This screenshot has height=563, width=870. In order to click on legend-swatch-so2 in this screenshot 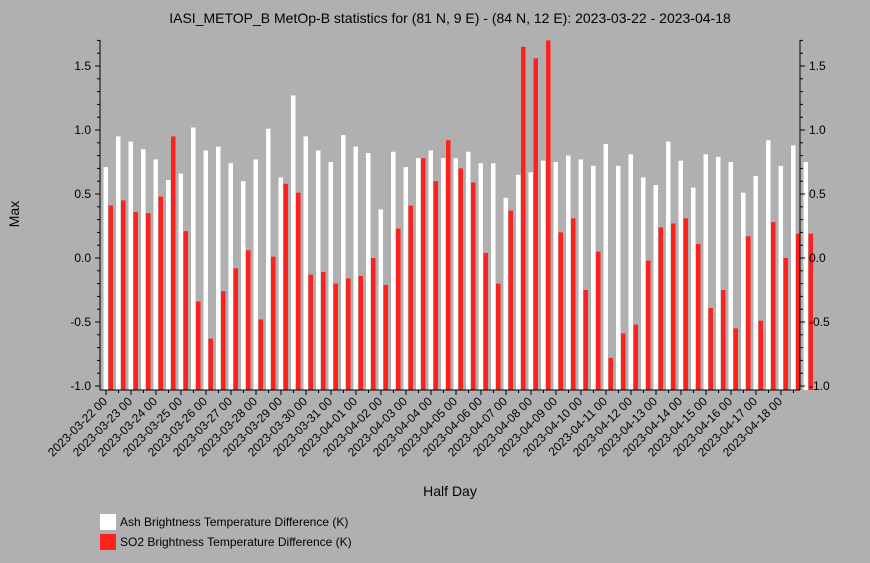, I will do `click(108, 542)`.